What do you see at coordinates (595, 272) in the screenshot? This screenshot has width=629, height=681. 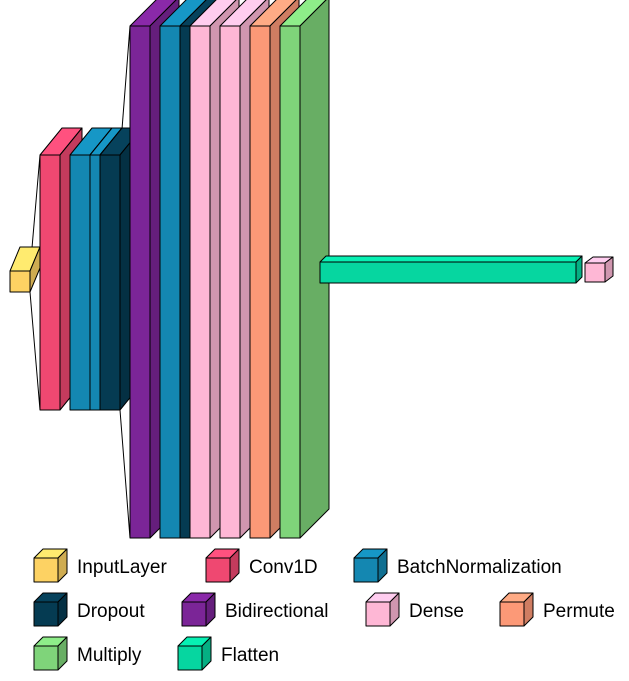 I see `dense-layer-2-front-face` at bounding box center [595, 272].